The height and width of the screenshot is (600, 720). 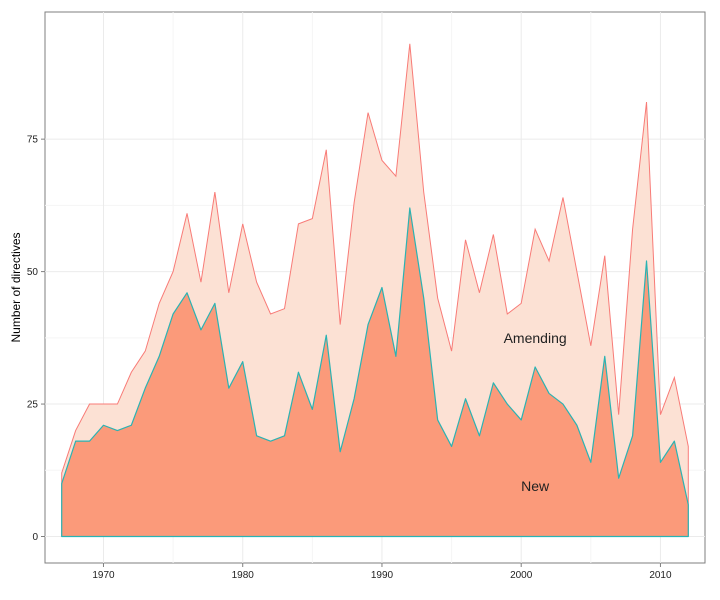 What do you see at coordinates (35, 537) in the screenshot?
I see `y-tick-label: 0` at bounding box center [35, 537].